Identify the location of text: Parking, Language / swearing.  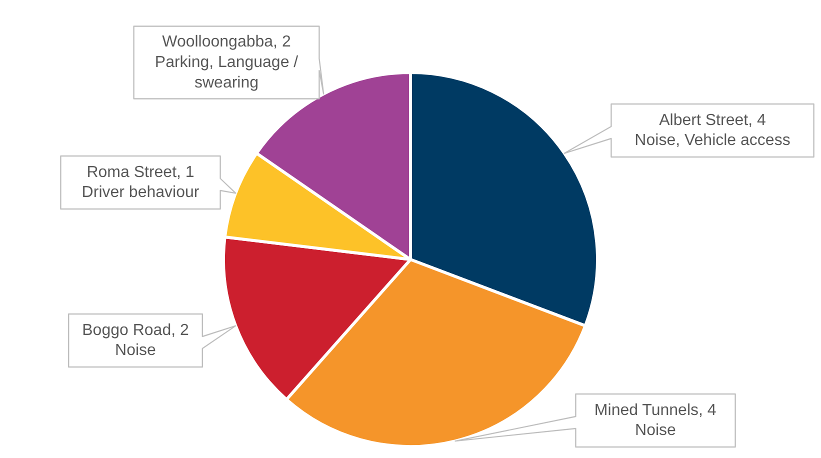
(226, 73).